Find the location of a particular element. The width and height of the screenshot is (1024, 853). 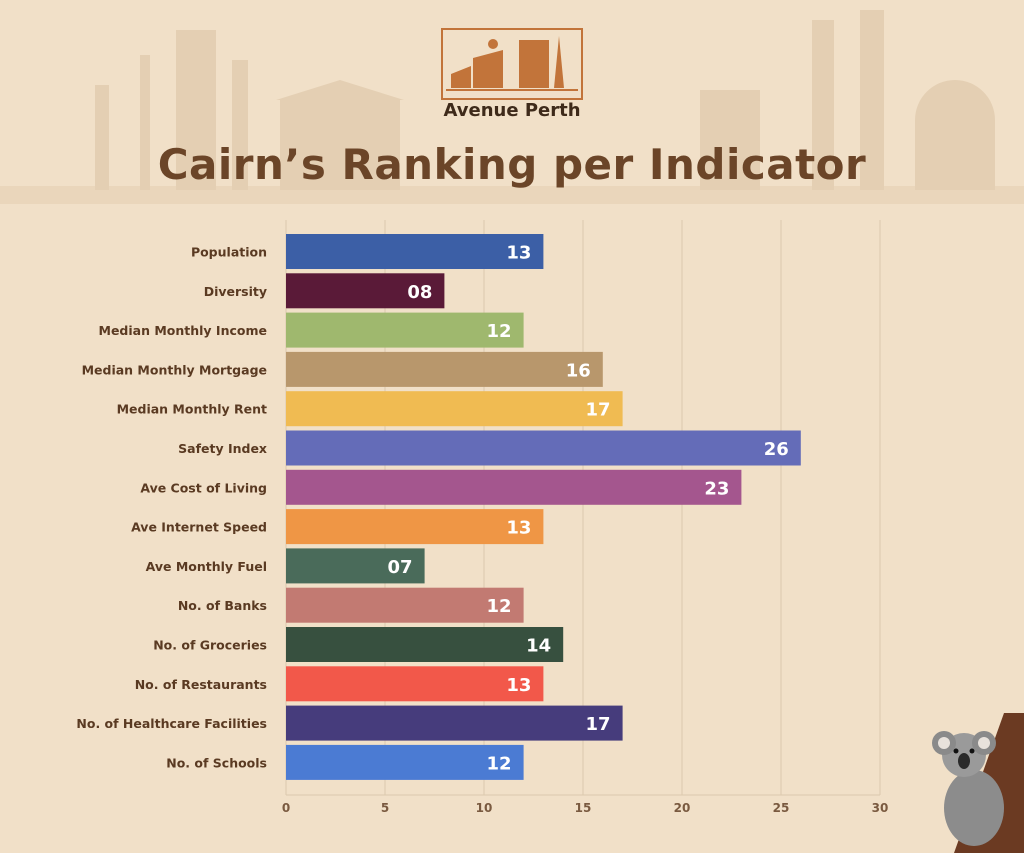

category-label: Median Monthly Income is located at coordinates (183, 330).